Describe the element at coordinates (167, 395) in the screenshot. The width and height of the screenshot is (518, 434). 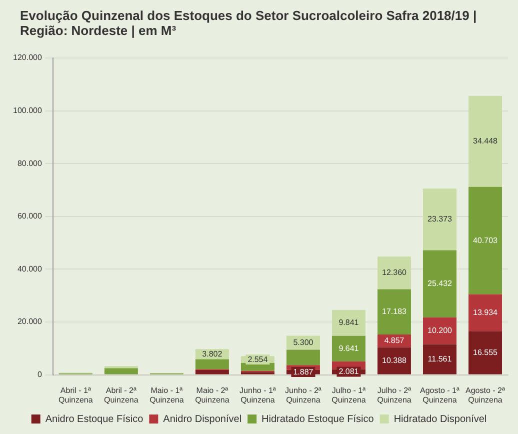
I see `x-tick-label: Maio - 1ª Quinzena` at that location.